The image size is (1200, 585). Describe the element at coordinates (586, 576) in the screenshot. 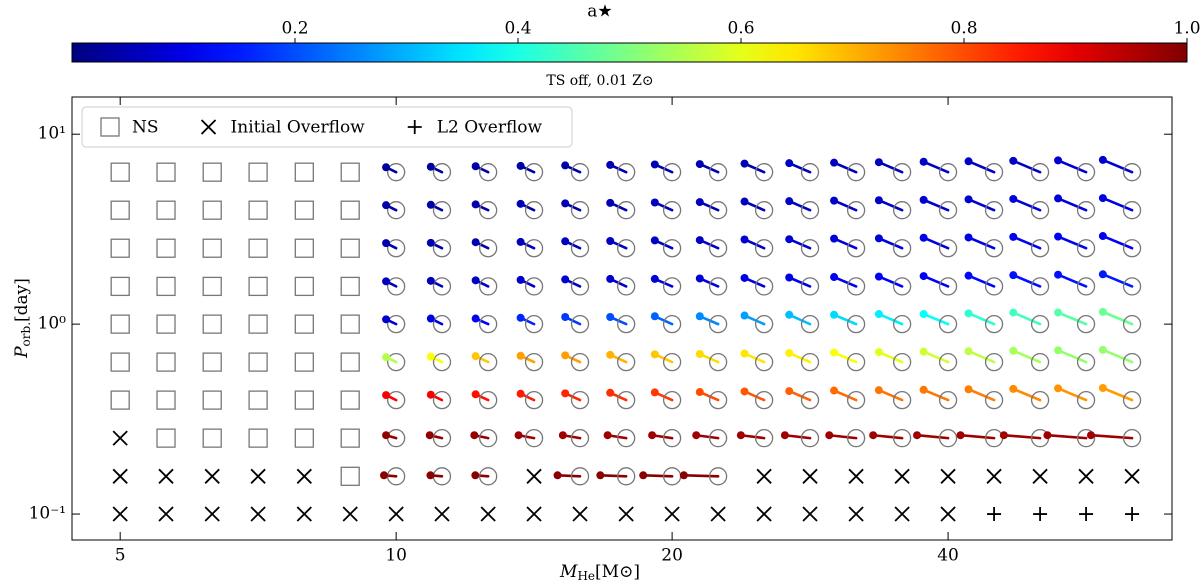

I see `x-label-sub: He` at that location.